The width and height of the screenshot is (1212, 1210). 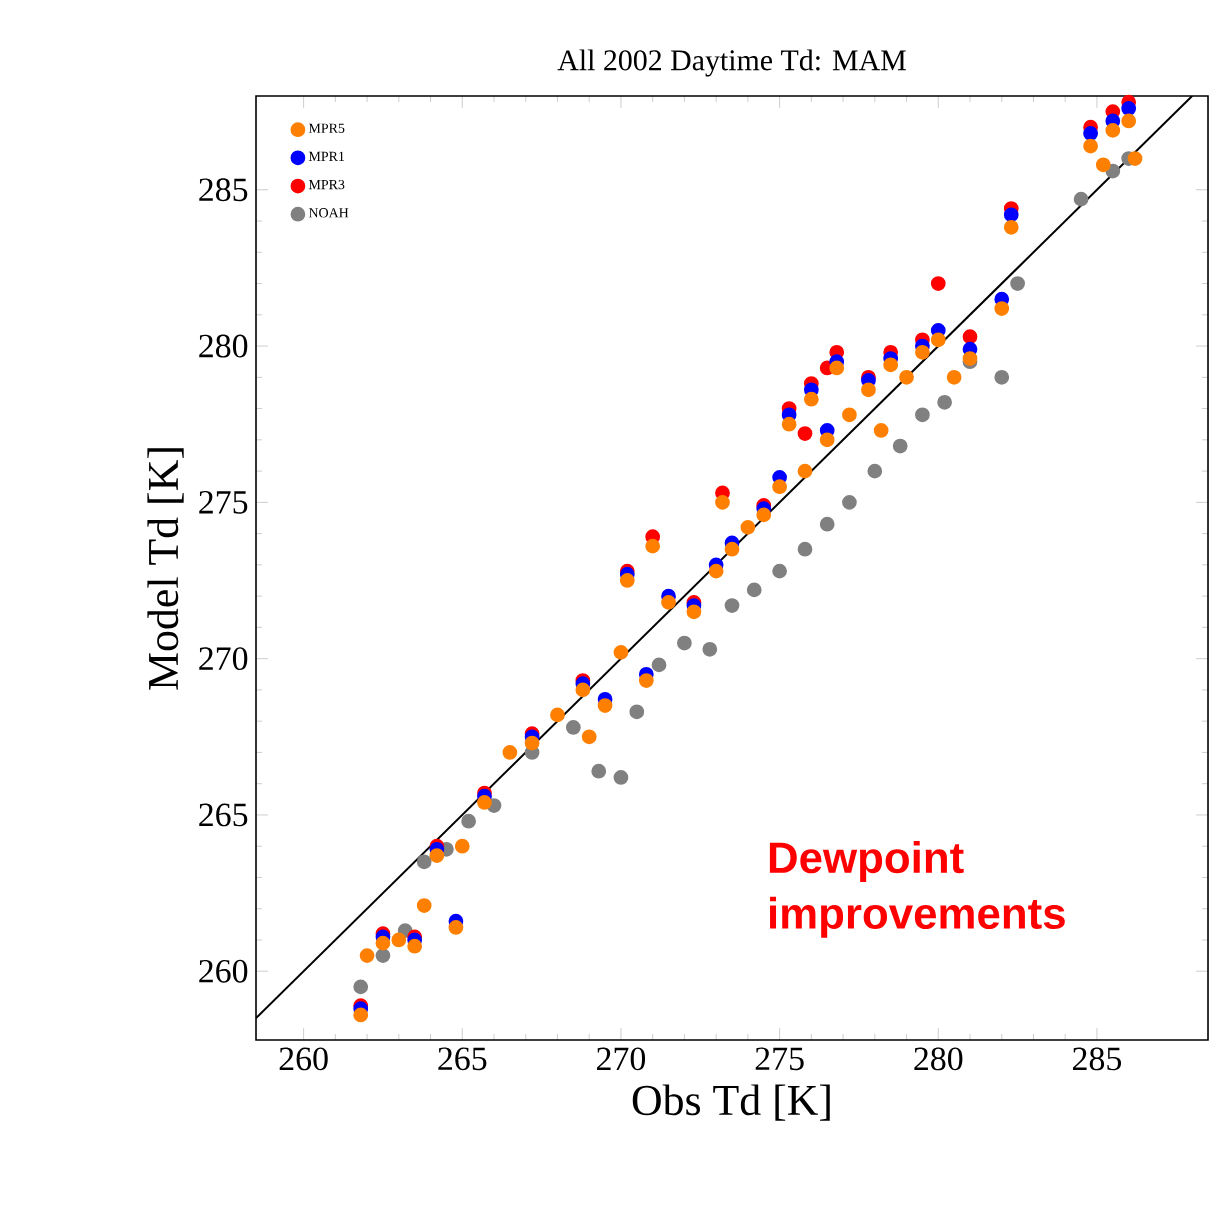 I want to click on x-tick-label: 265, so click(x=462, y=1059).